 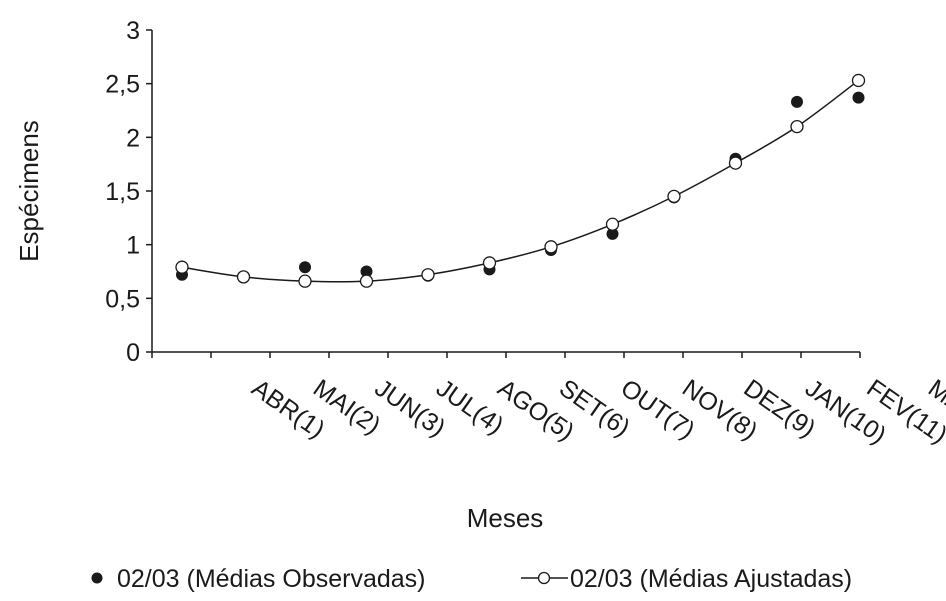 What do you see at coordinates (97, 578) in the screenshot?
I see `legend-observed-marker` at bounding box center [97, 578].